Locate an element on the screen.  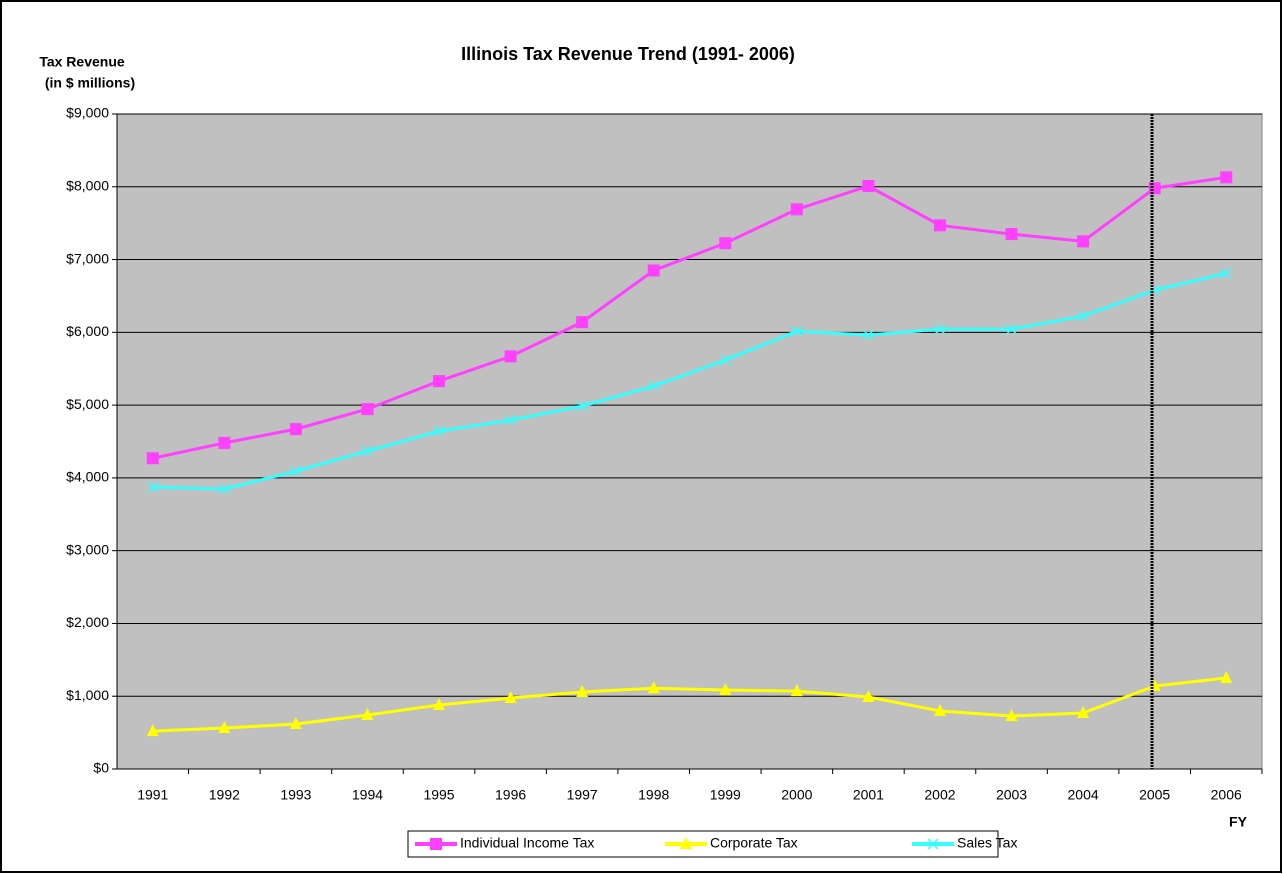
x-tick-label: 2003 is located at coordinates (1011, 795).